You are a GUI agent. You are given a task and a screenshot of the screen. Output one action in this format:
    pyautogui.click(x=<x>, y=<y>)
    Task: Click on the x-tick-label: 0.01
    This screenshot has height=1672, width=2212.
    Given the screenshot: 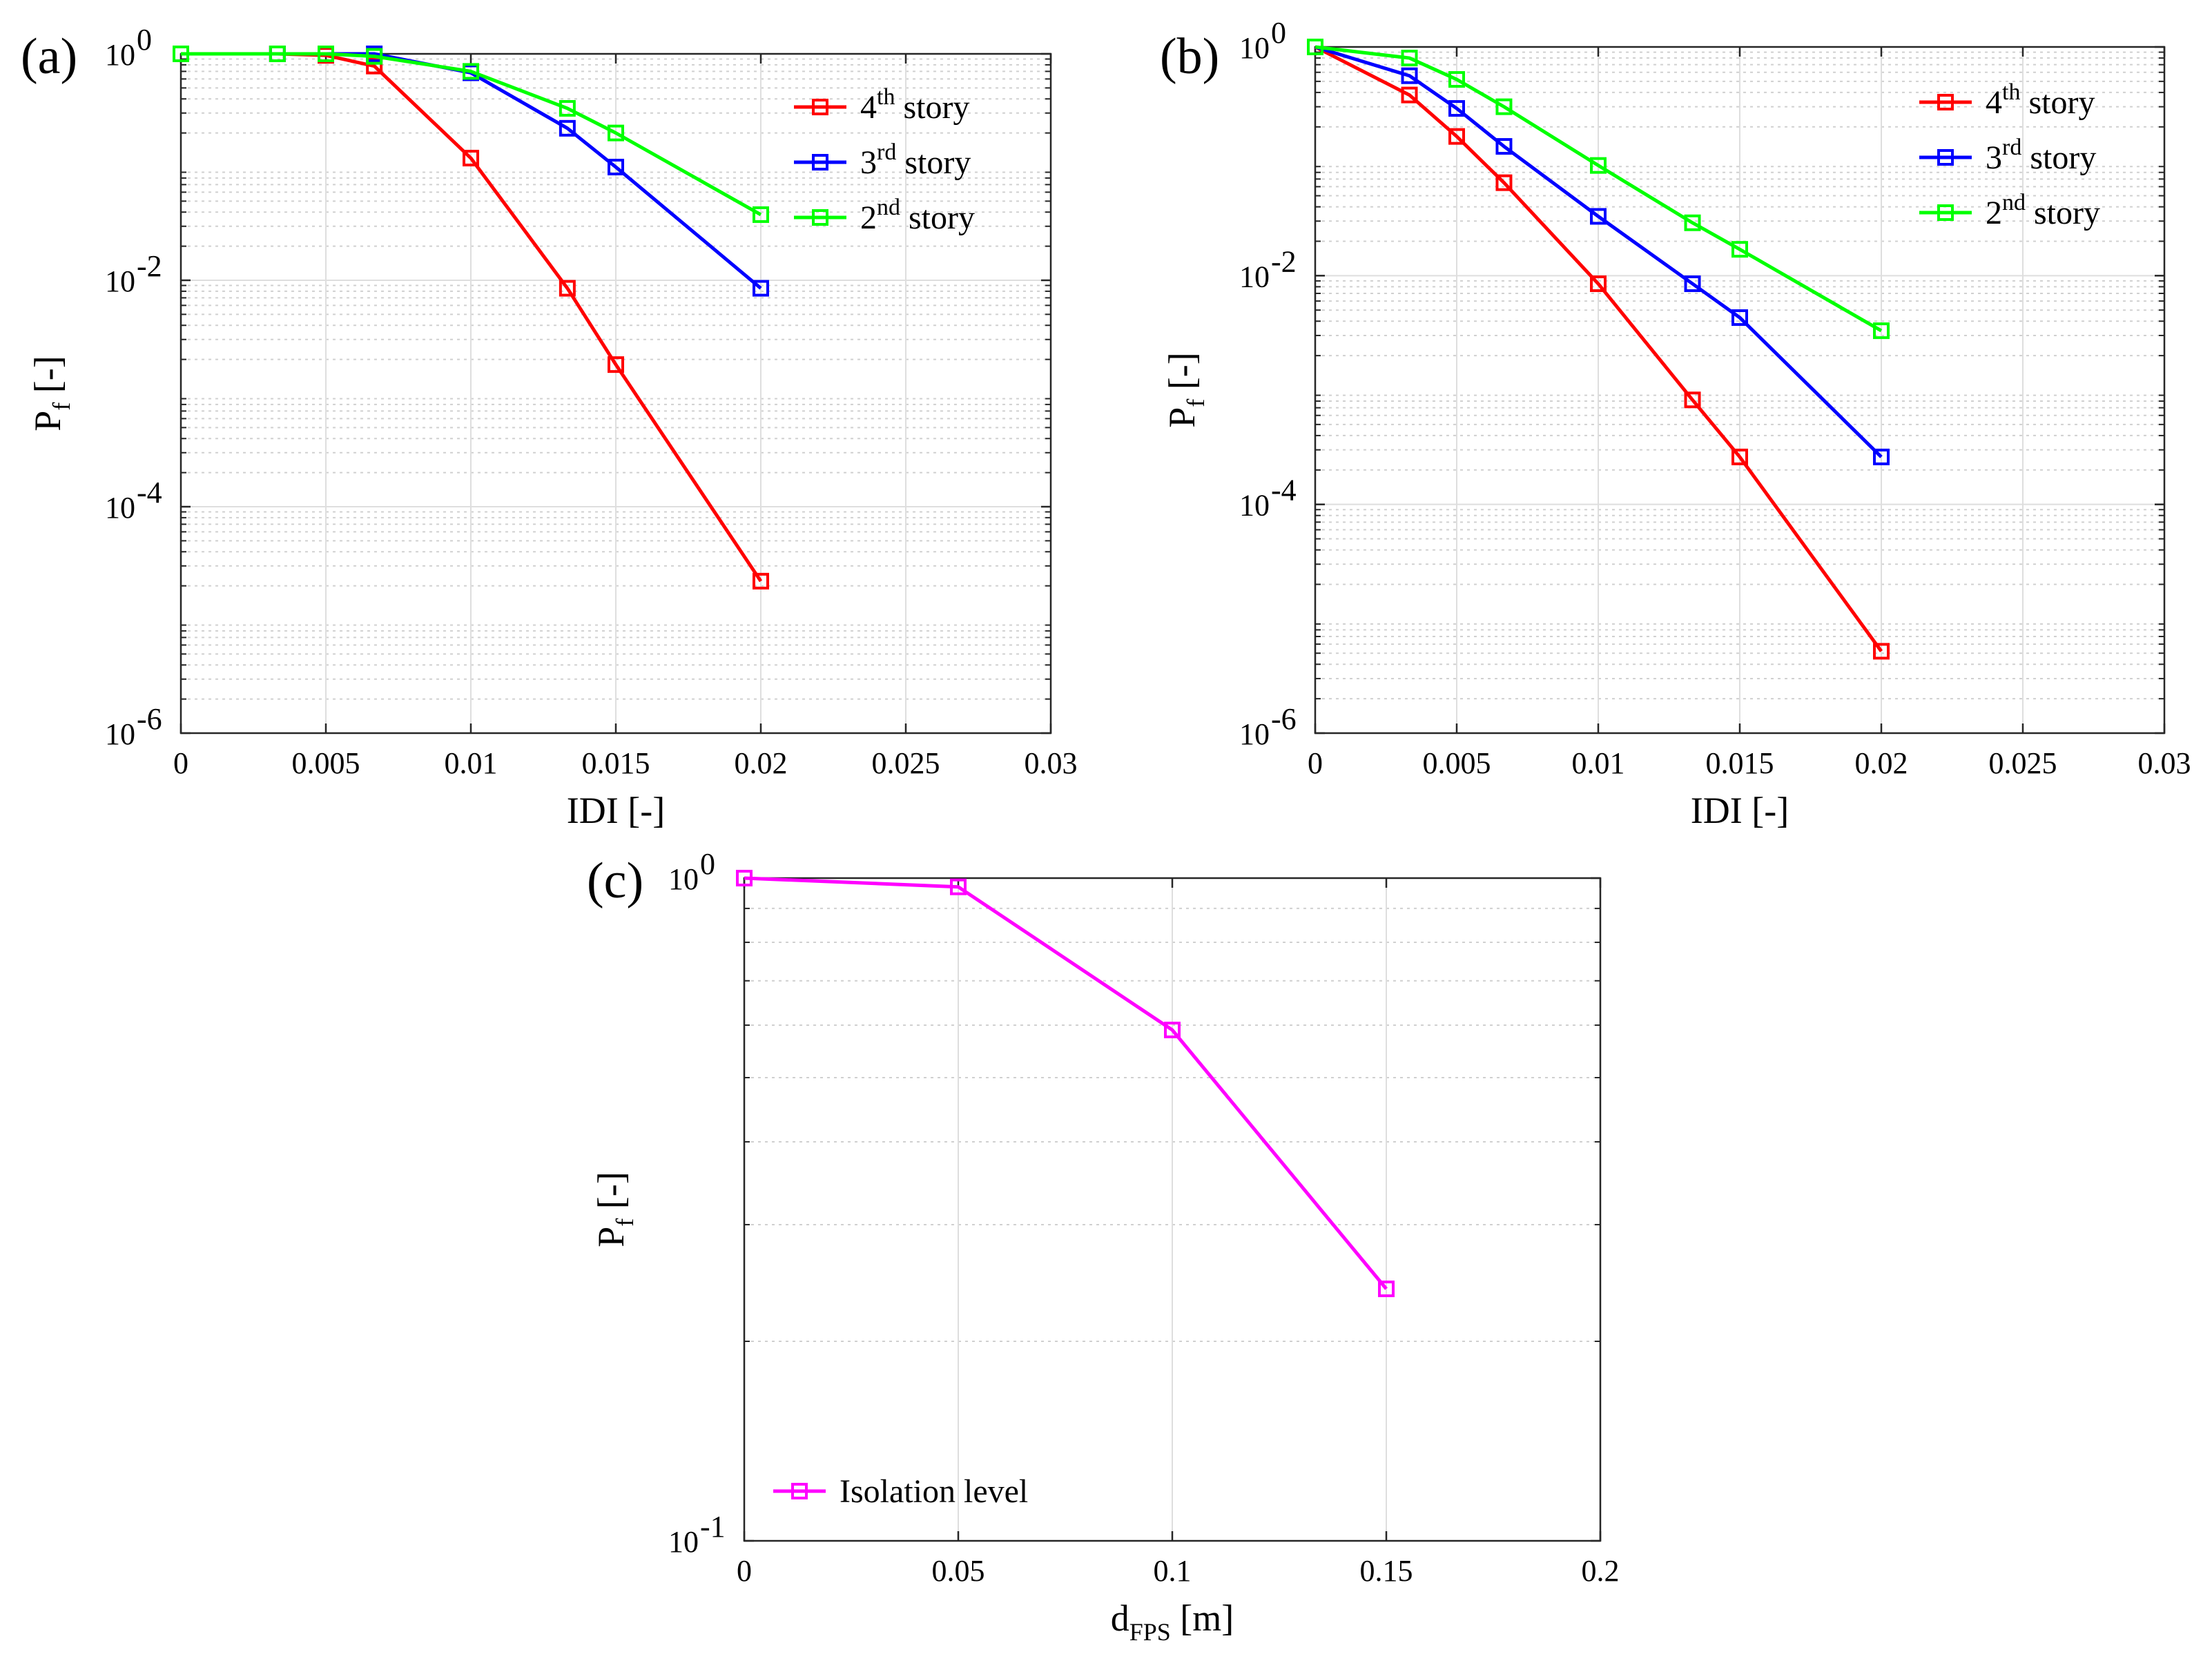 What is the action you would take?
    pyautogui.click(x=471, y=763)
    